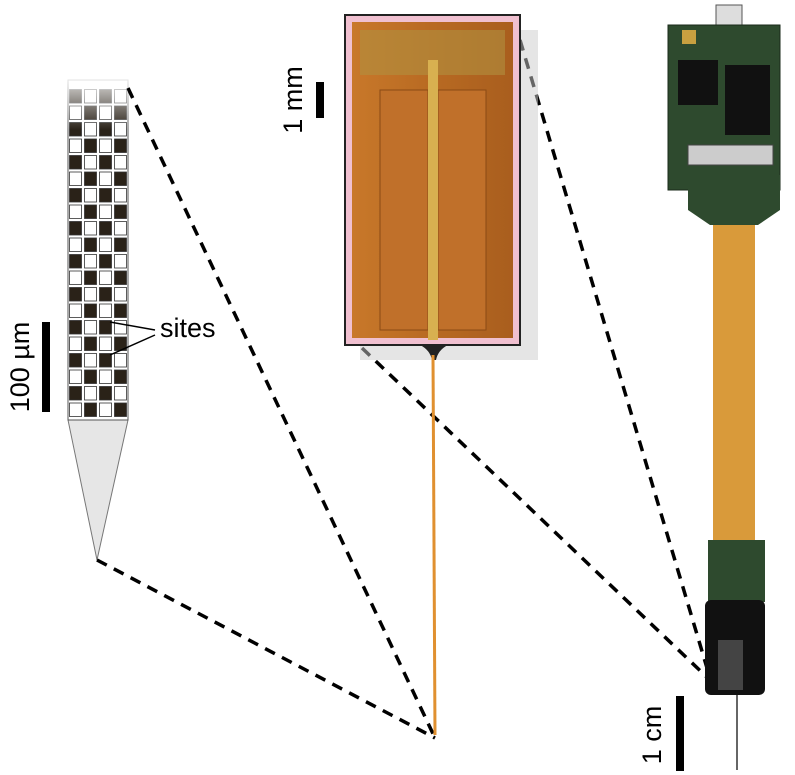  What do you see at coordinates (293, 100) in the screenshot?
I see `scale-label: 1 mm` at bounding box center [293, 100].